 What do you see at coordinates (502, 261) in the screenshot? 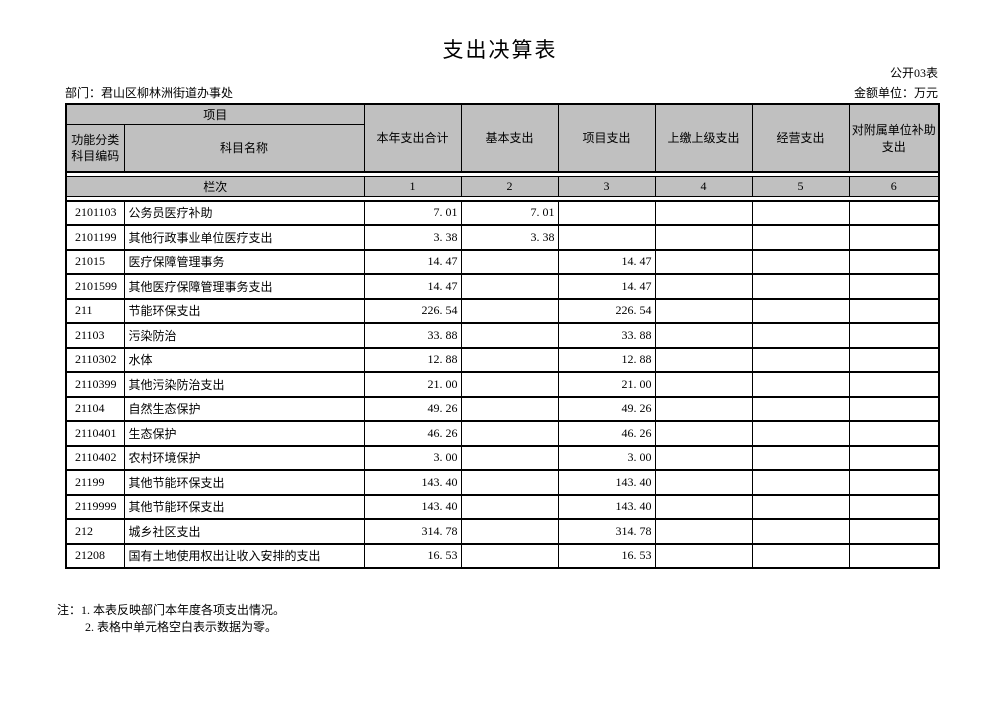
I see `table-row: 21015 医疗保障管理事务 14. 47 14. 47` at bounding box center [502, 261].